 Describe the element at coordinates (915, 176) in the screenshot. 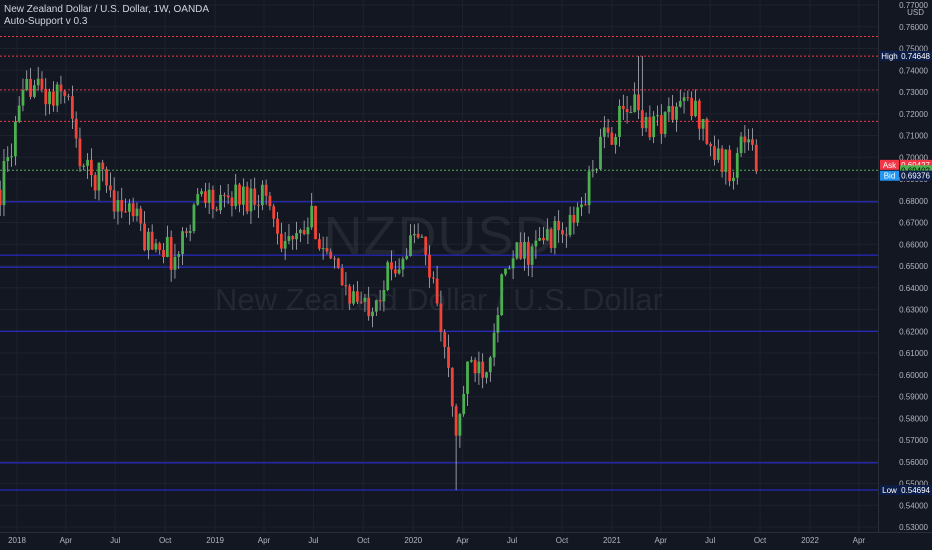

I see `bid-tag-value: 0.69376` at that location.